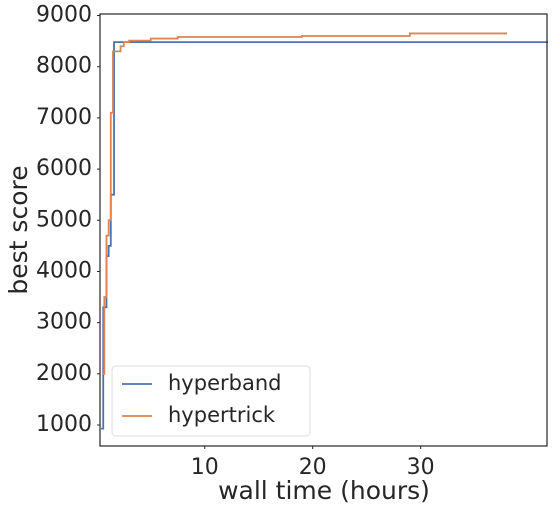 The width and height of the screenshot is (560, 512). Describe the element at coordinates (324, 490) in the screenshot. I see `x-axis-label: wall time (hours)` at that location.